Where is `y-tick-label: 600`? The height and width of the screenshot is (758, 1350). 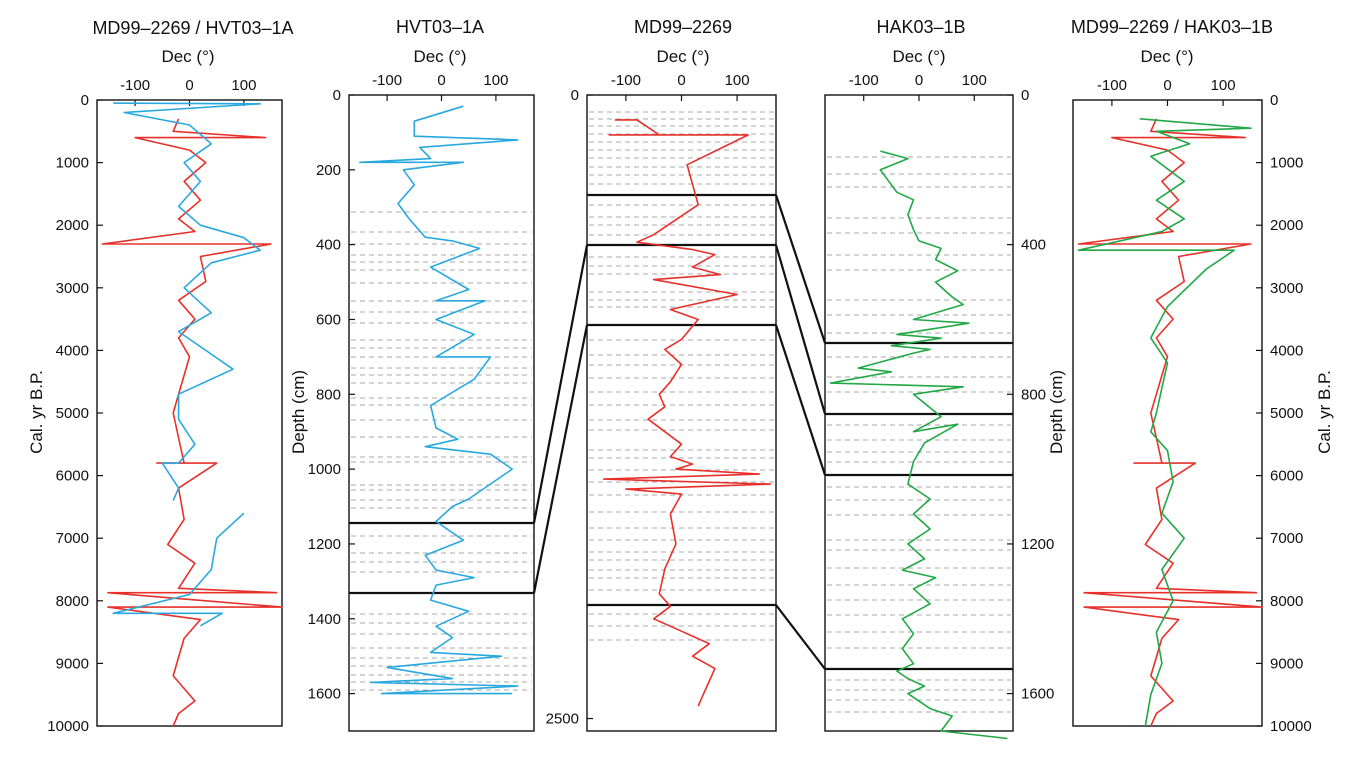
y-tick-label: 600 is located at coordinates (328, 319).